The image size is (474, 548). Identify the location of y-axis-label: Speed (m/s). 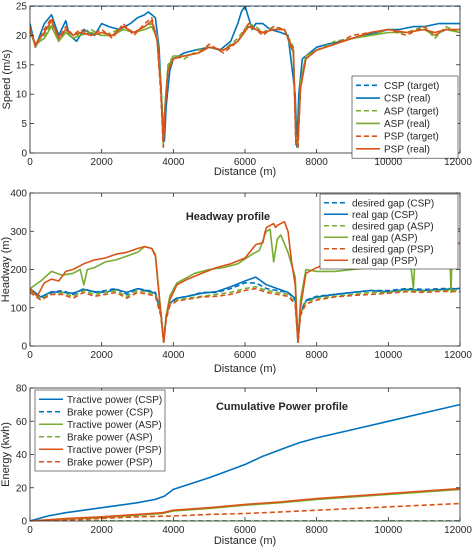
(7, 80).